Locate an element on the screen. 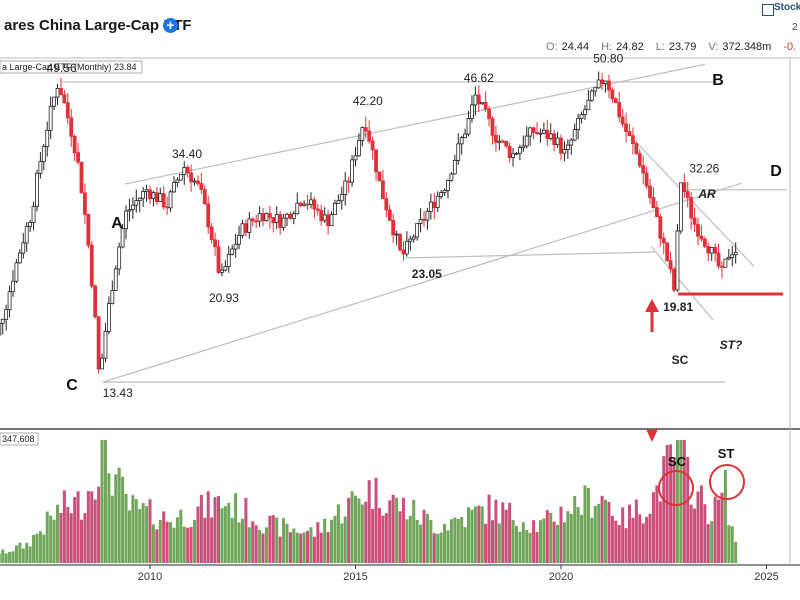 The width and height of the screenshot is (800, 600). series-label: a Large-Cap ETF (Monthly) 23.84 is located at coordinates (69, 67).